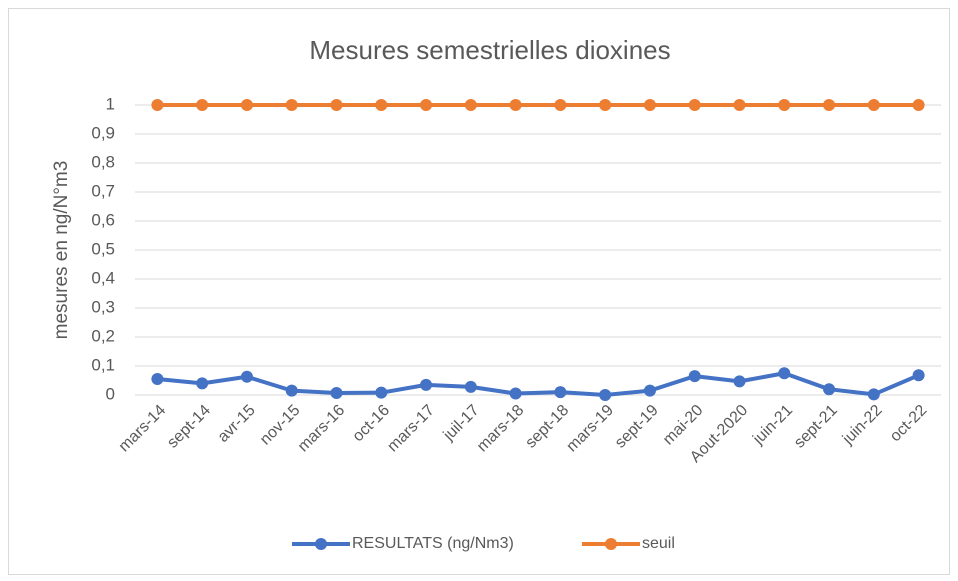 The height and width of the screenshot is (581, 958). What do you see at coordinates (103, 190) in the screenshot?
I see `y-tick-label: 0,7` at bounding box center [103, 190].